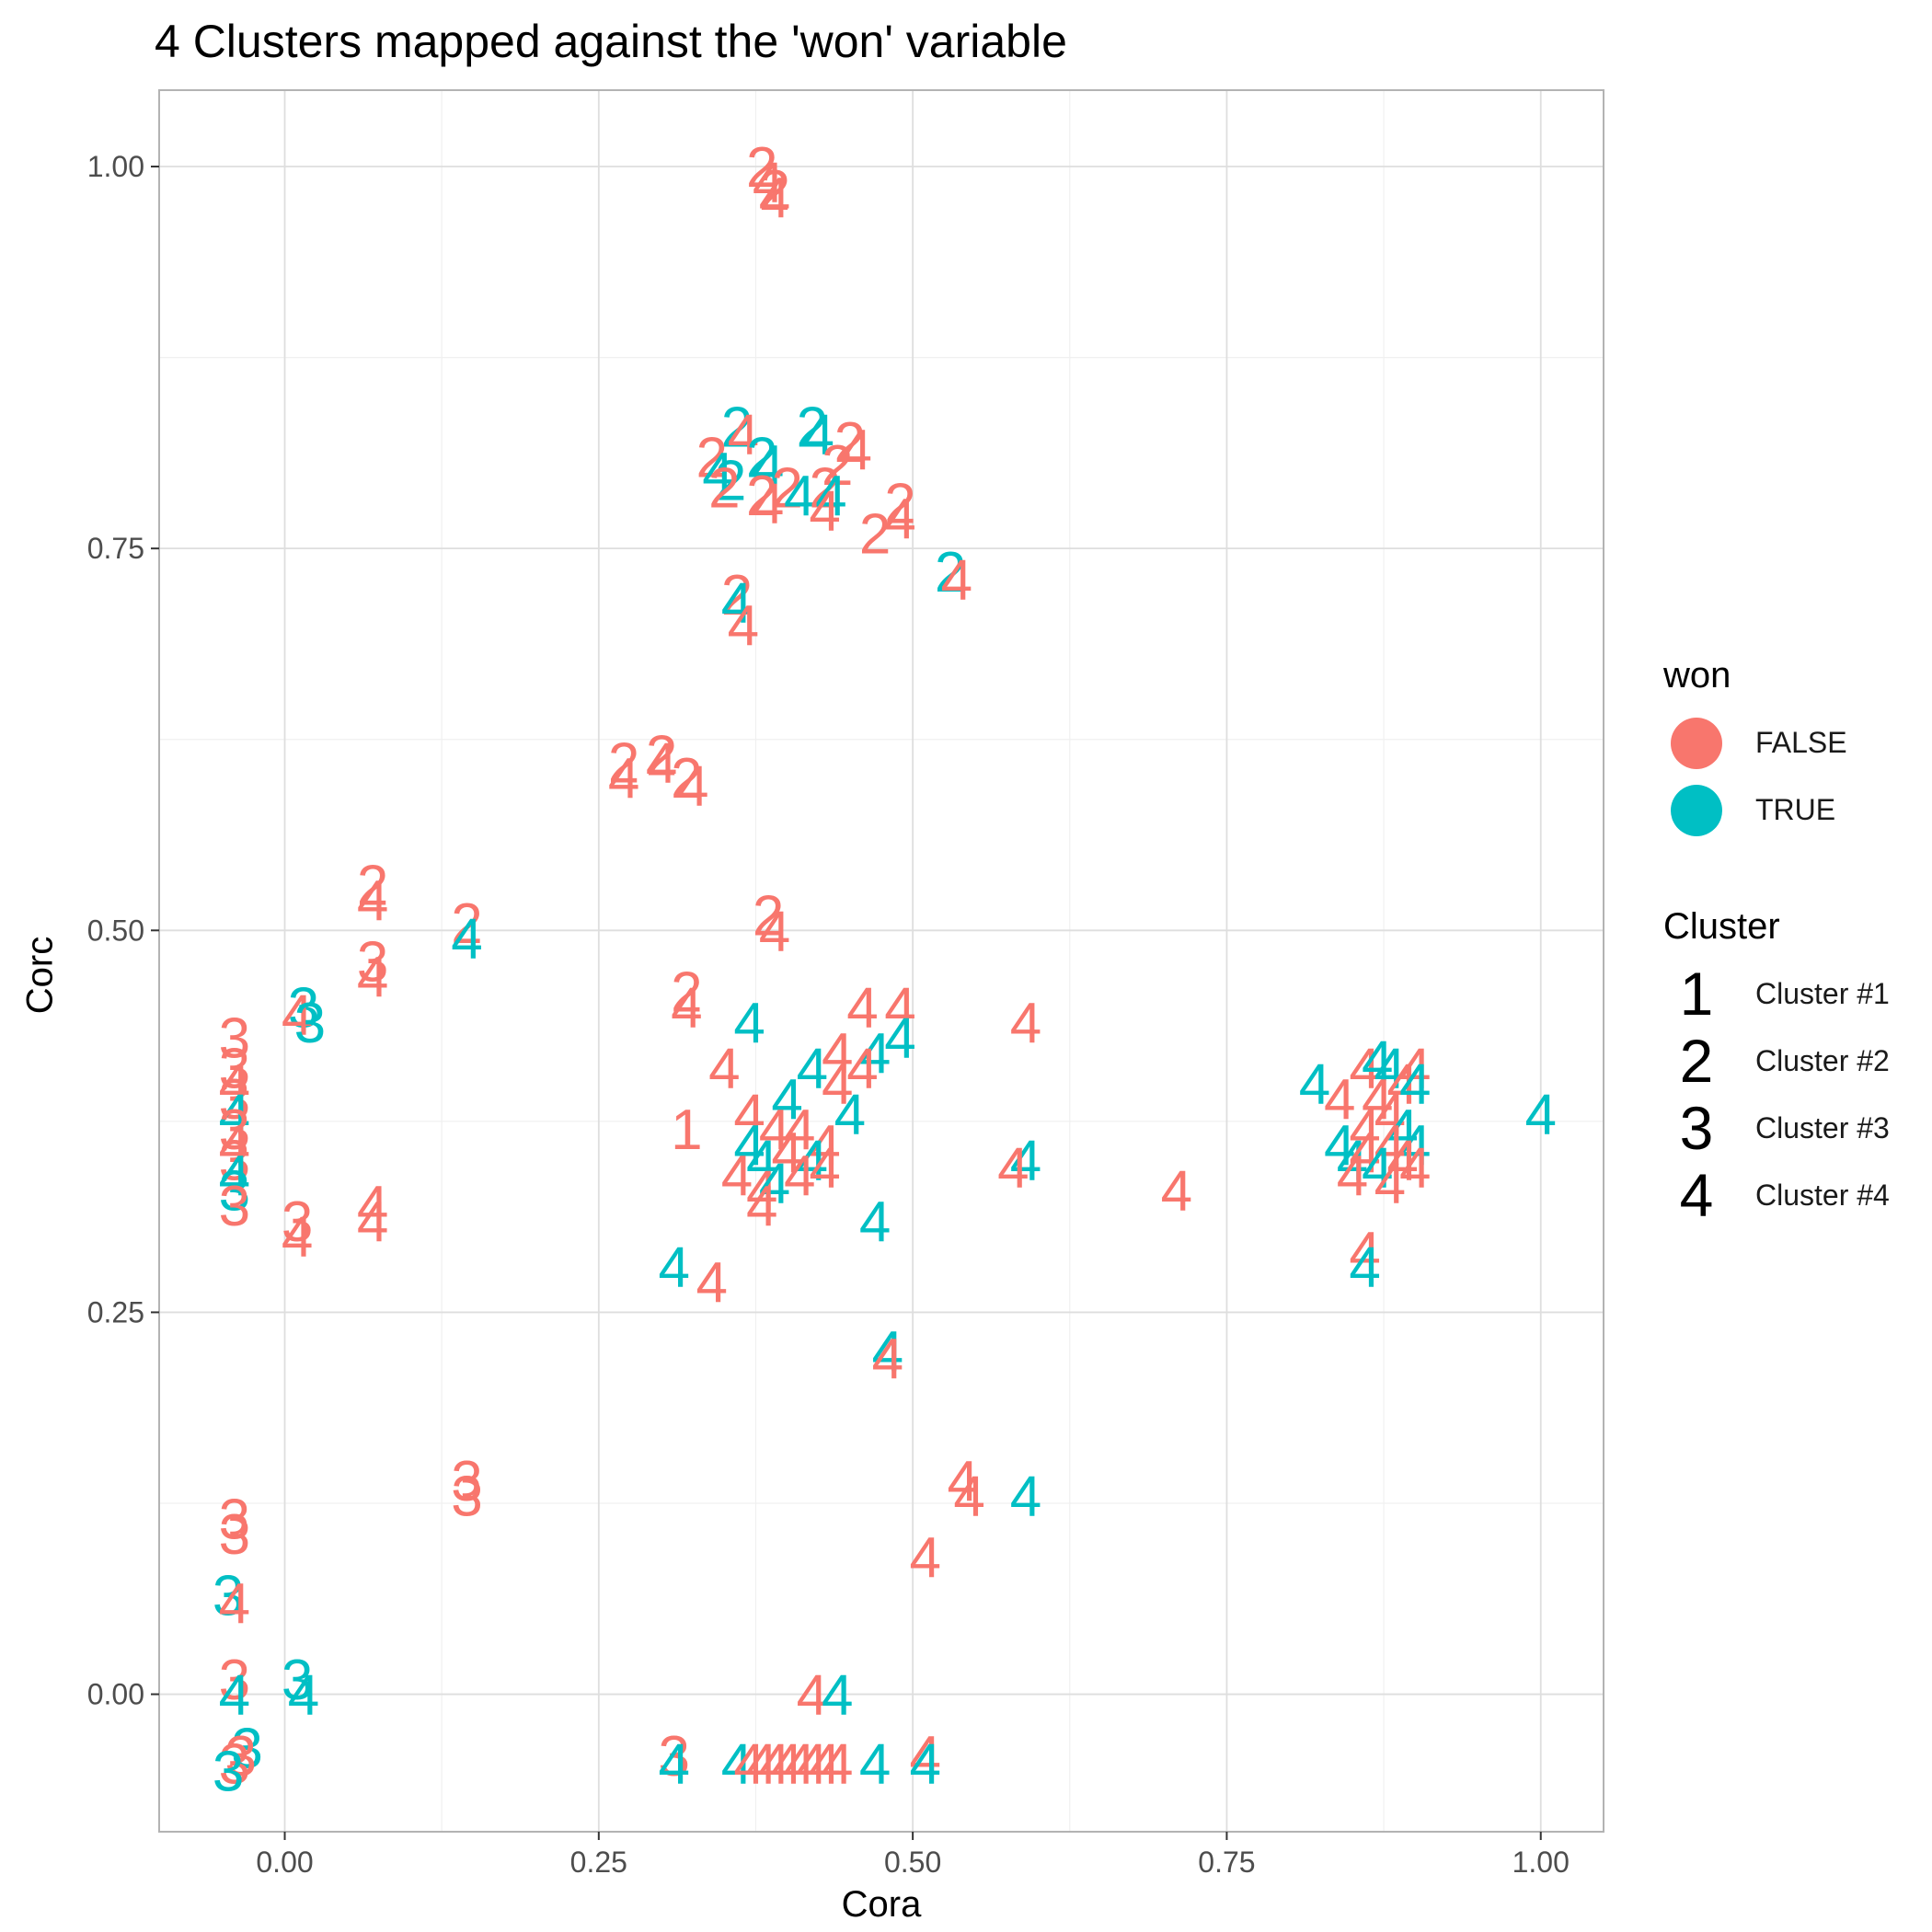 The width and height of the screenshot is (1932, 1932). What do you see at coordinates (686, 1130) in the screenshot?
I see `data-point-cluster-1: 1` at bounding box center [686, 1130].